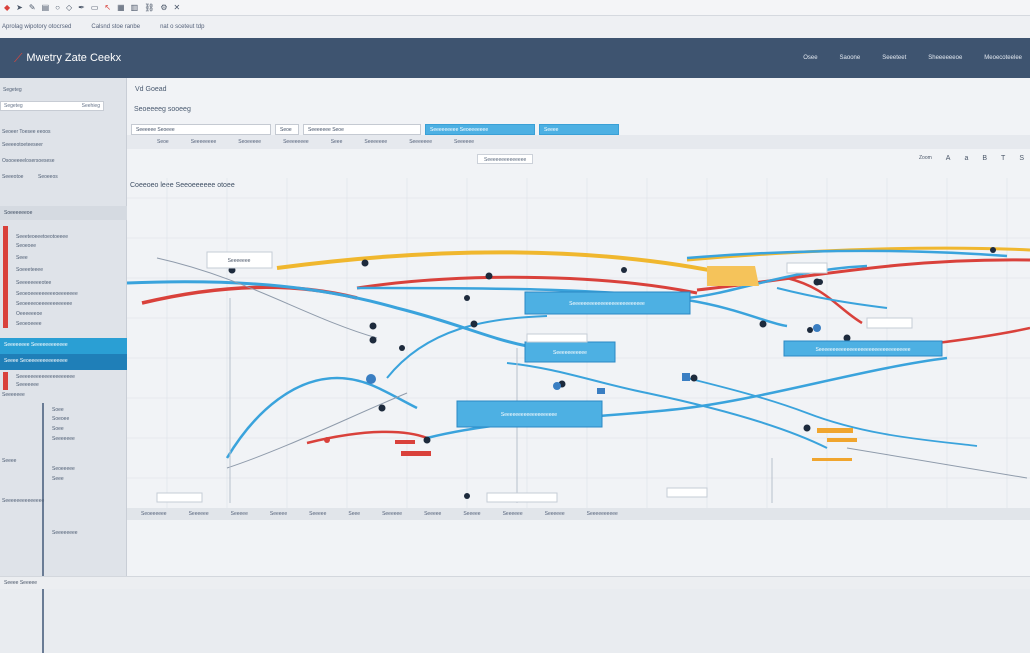 The height and width of the screenshot is (653, 1030). What do you see at coordinates (515, 582) in the screenshot?
I see `status-bar: Seeee Seeeee` at bounding box center [515, 582].